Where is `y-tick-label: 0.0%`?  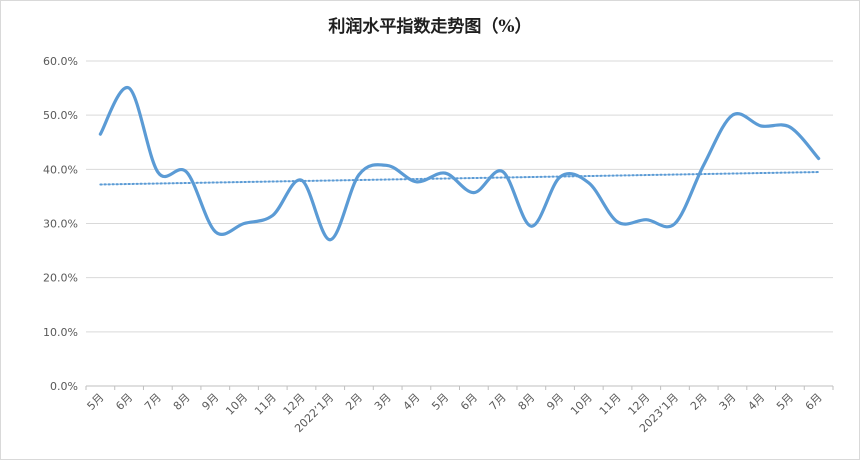 y-tick-label: 0.0% is located at coordinates (64, 386).